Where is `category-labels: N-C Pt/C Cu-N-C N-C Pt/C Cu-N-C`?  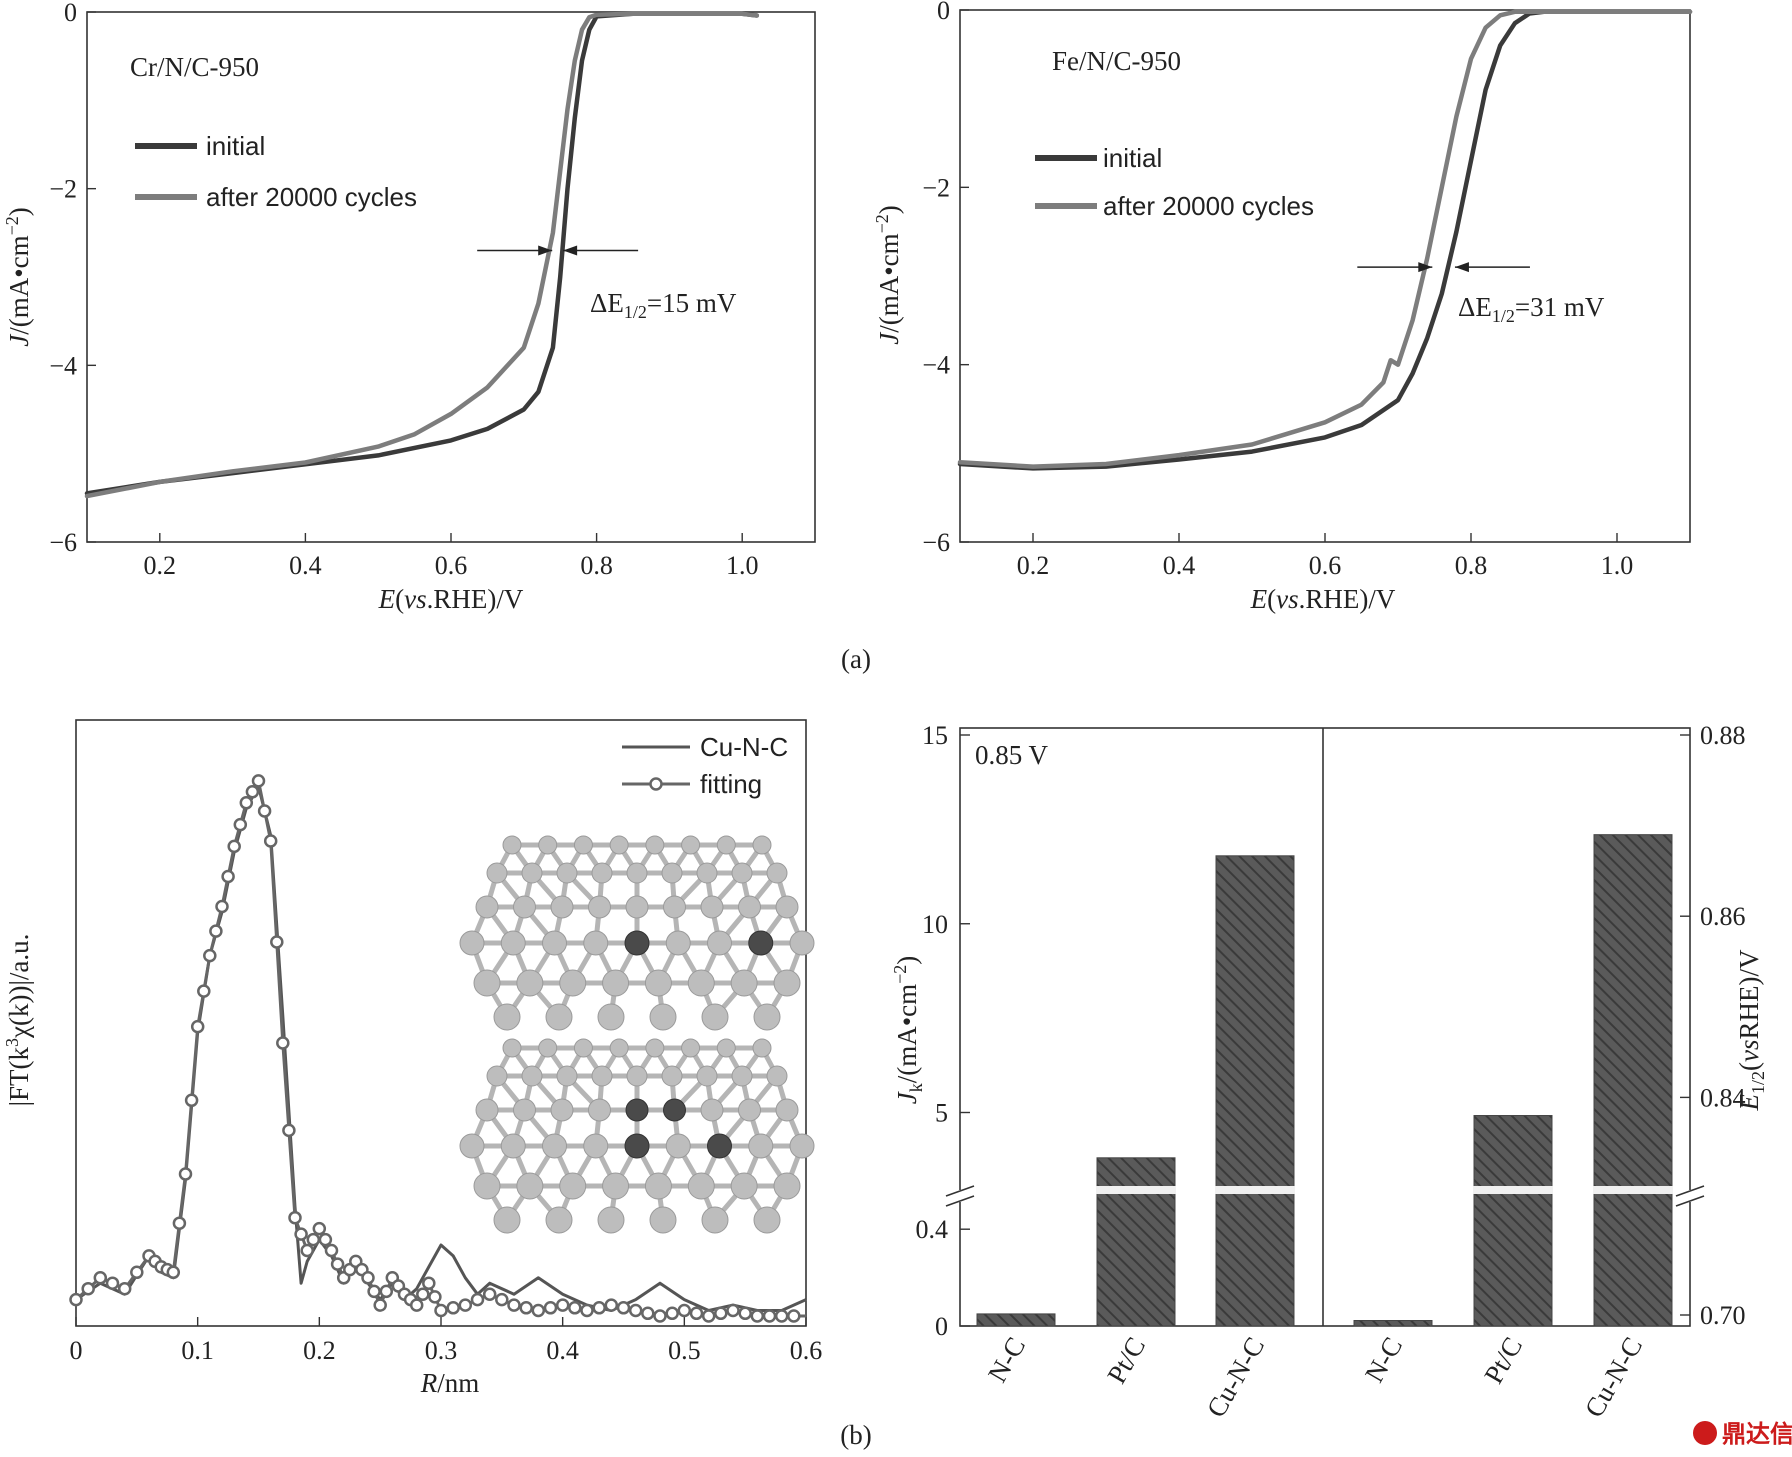
category-labels: N-C Pt/C Cu-N-C N-C Pt/C Cu-N-C is located at coordinates (1315, 1377).